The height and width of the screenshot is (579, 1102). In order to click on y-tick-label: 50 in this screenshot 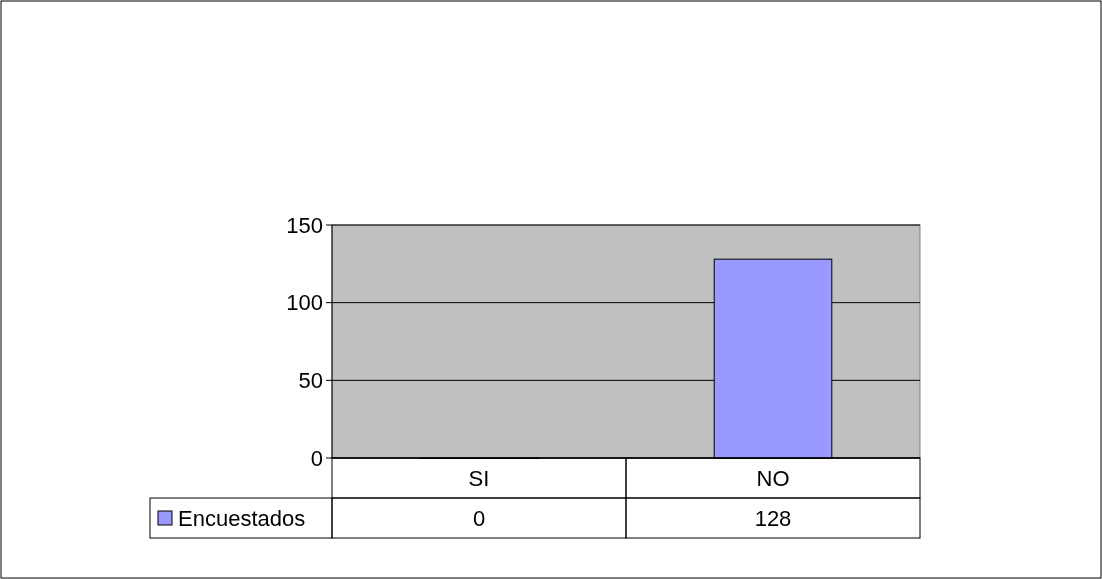, I will do `click(310, 381)`.